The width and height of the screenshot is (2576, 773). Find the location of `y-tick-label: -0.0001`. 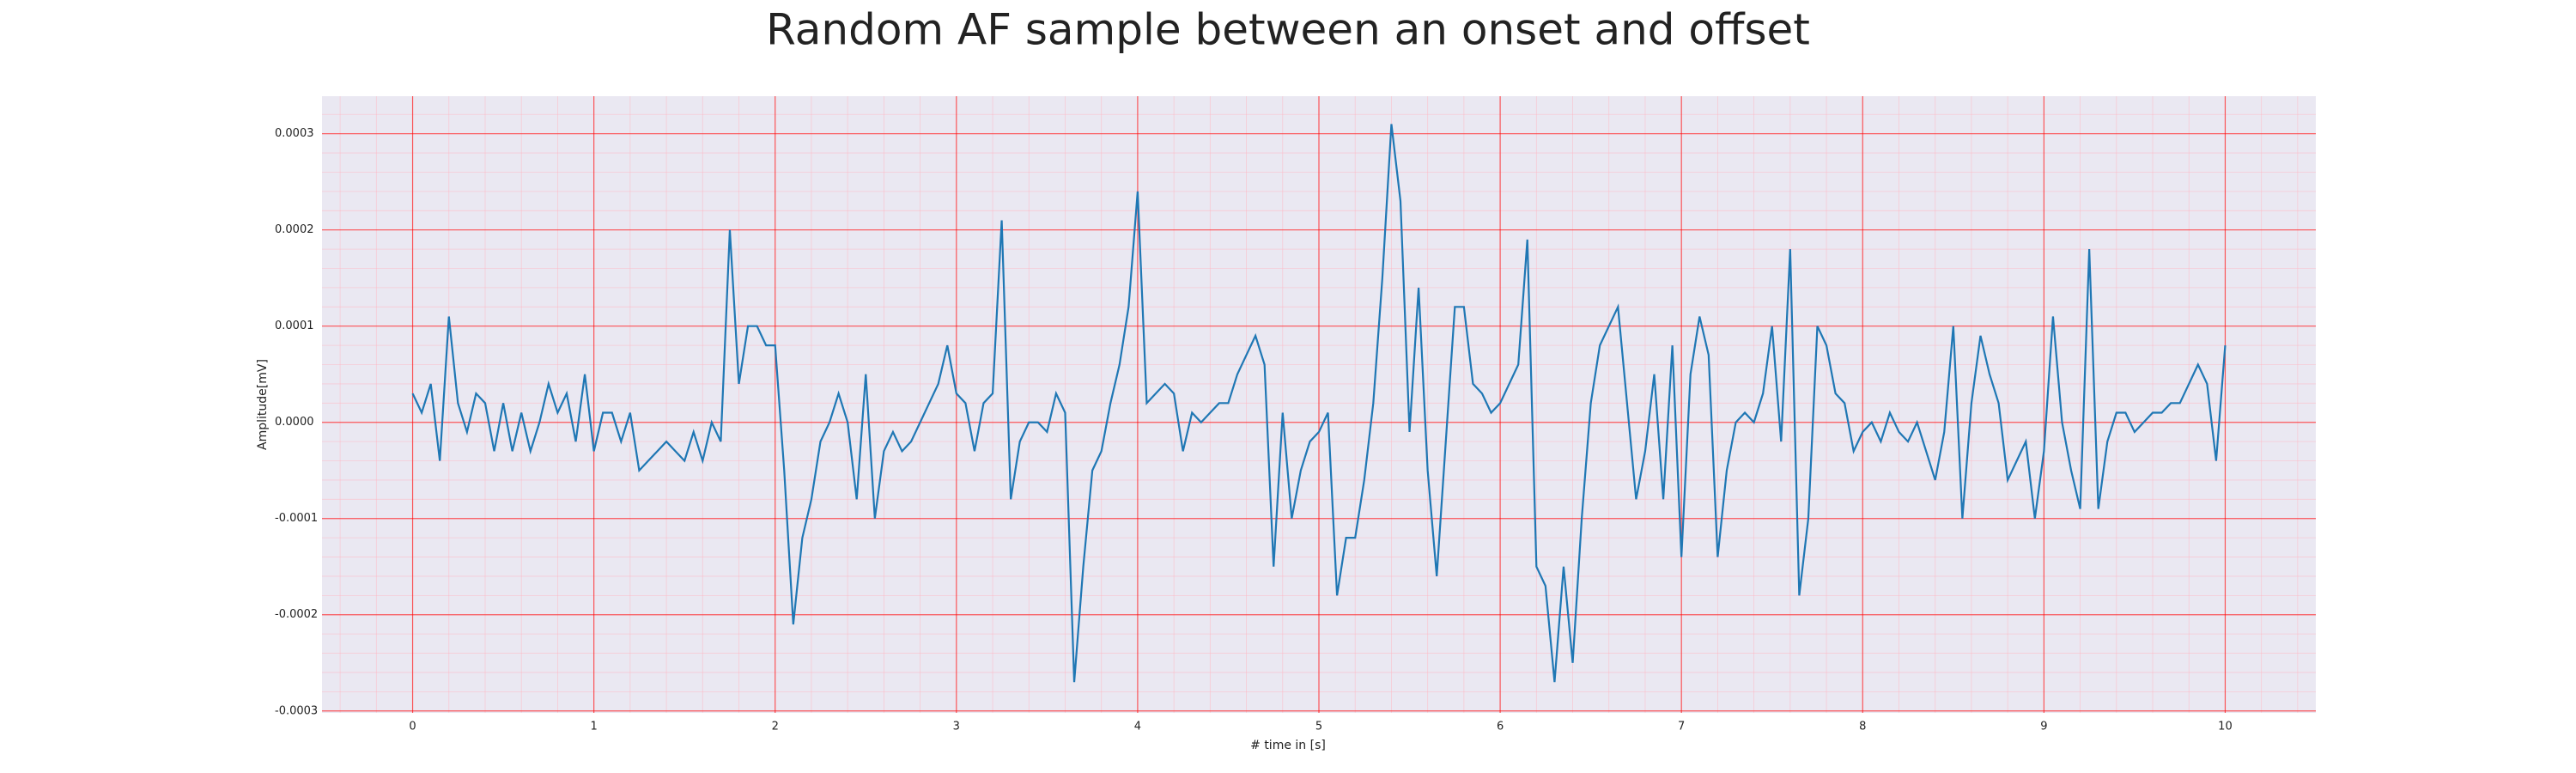

y-tick-label: -0.0001 is located at coordinates (296, 518).